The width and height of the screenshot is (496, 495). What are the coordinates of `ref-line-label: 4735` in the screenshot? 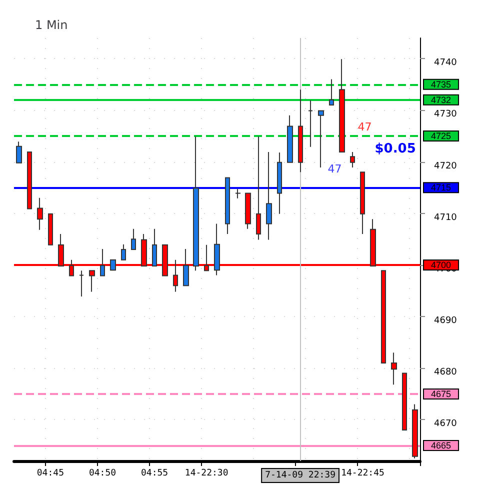 It's located at (441, 84).